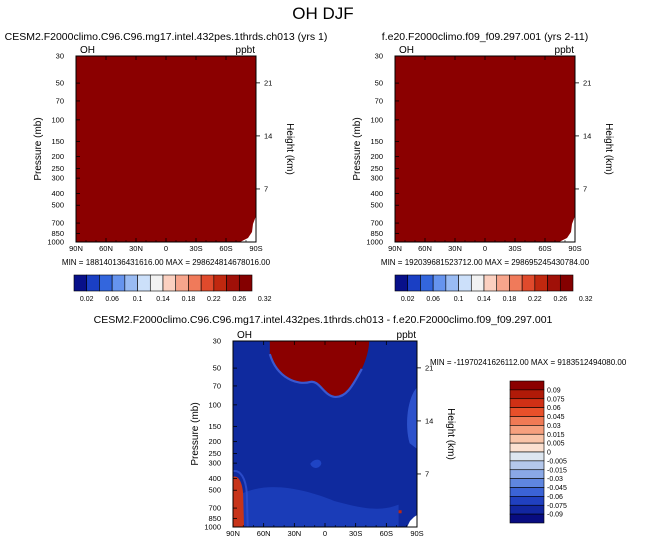  What do you see at coordinates (586, 299) in the screenshot?
I see `colorbar-label: 0.32` at bounding box center [586, 299].